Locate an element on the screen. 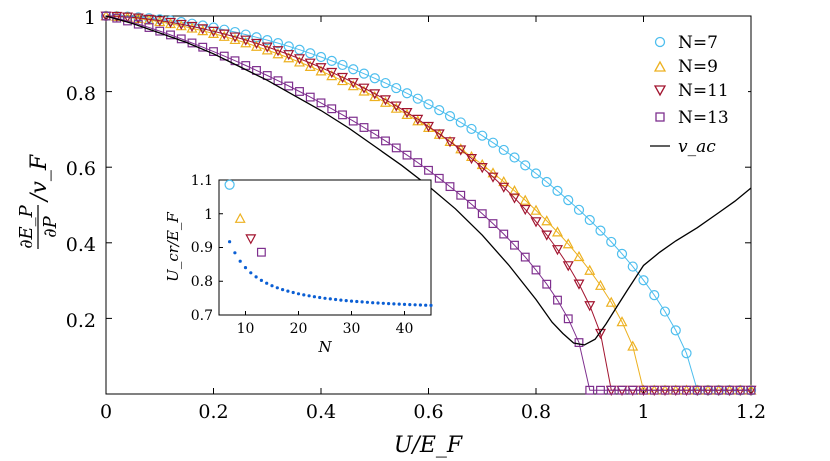 The image size is (830, 461). legend-marker-square is located at coordinates (660, 117).